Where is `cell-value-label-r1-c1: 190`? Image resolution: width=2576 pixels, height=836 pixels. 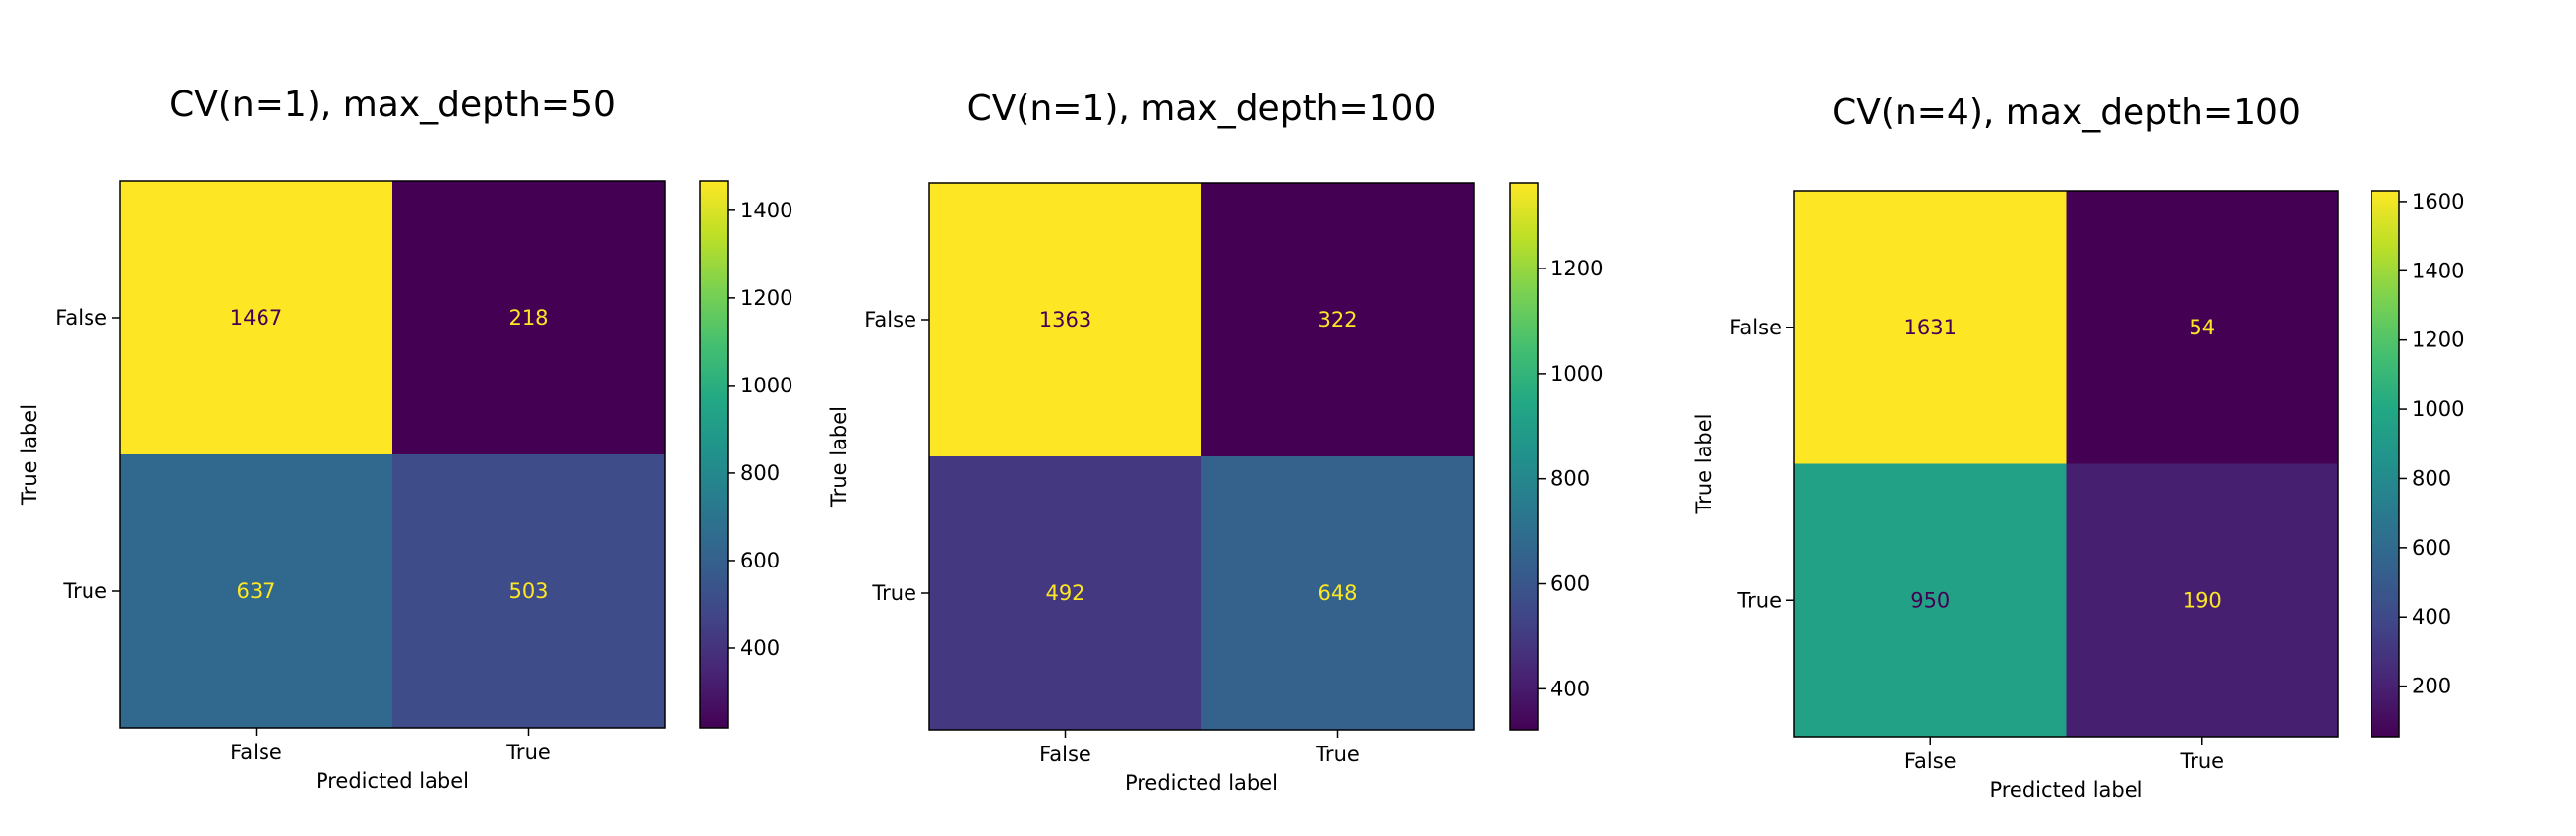
cell-value-label-r1-c1: 190 is located at coordinates (2202, 600).